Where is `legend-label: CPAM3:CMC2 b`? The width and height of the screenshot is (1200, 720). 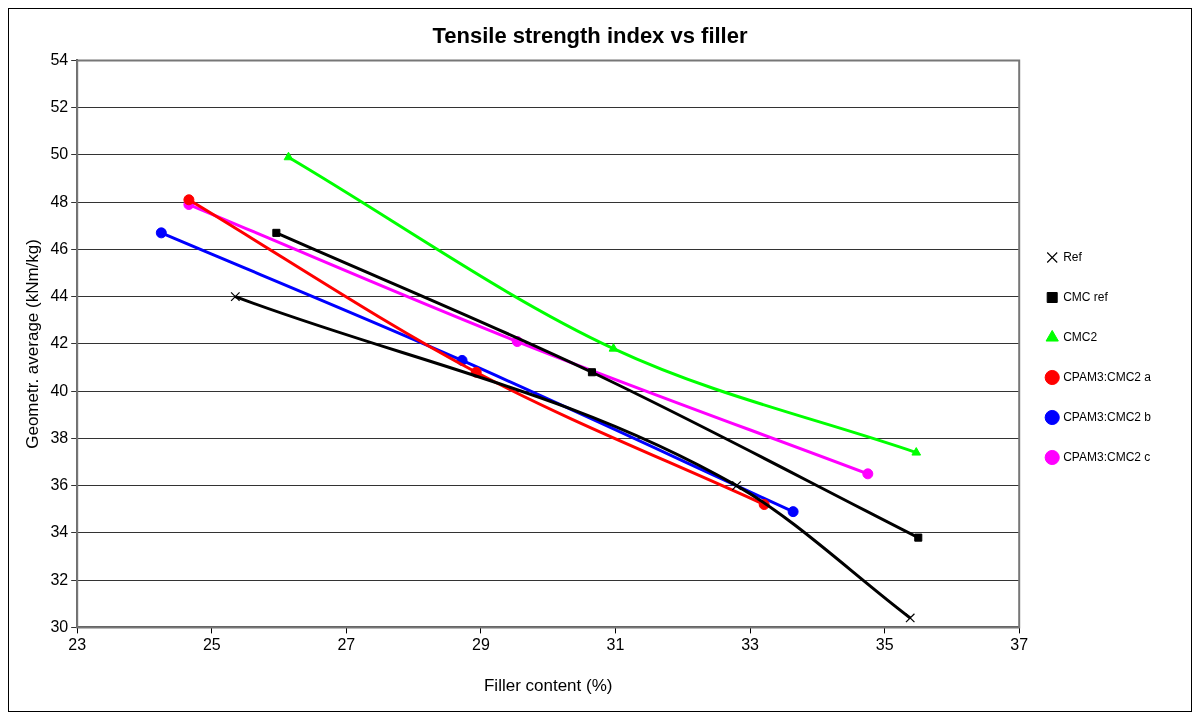 legend-label: CPAM3:CMC2 b is located at coordinates (1107, 416).